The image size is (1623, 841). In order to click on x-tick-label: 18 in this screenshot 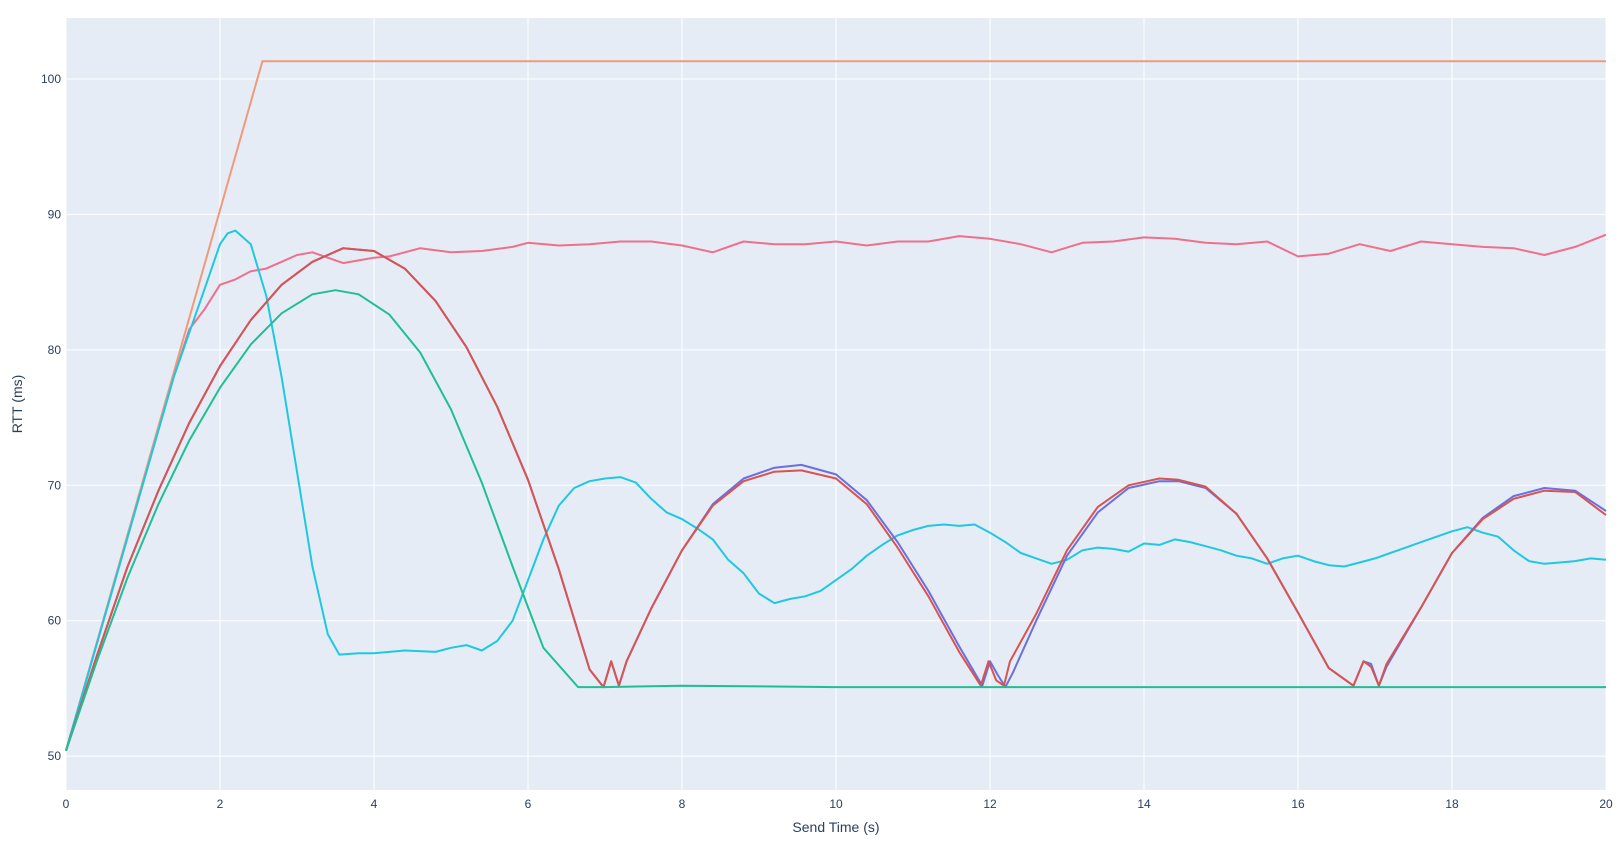, I will do `click(1452, 804)`.